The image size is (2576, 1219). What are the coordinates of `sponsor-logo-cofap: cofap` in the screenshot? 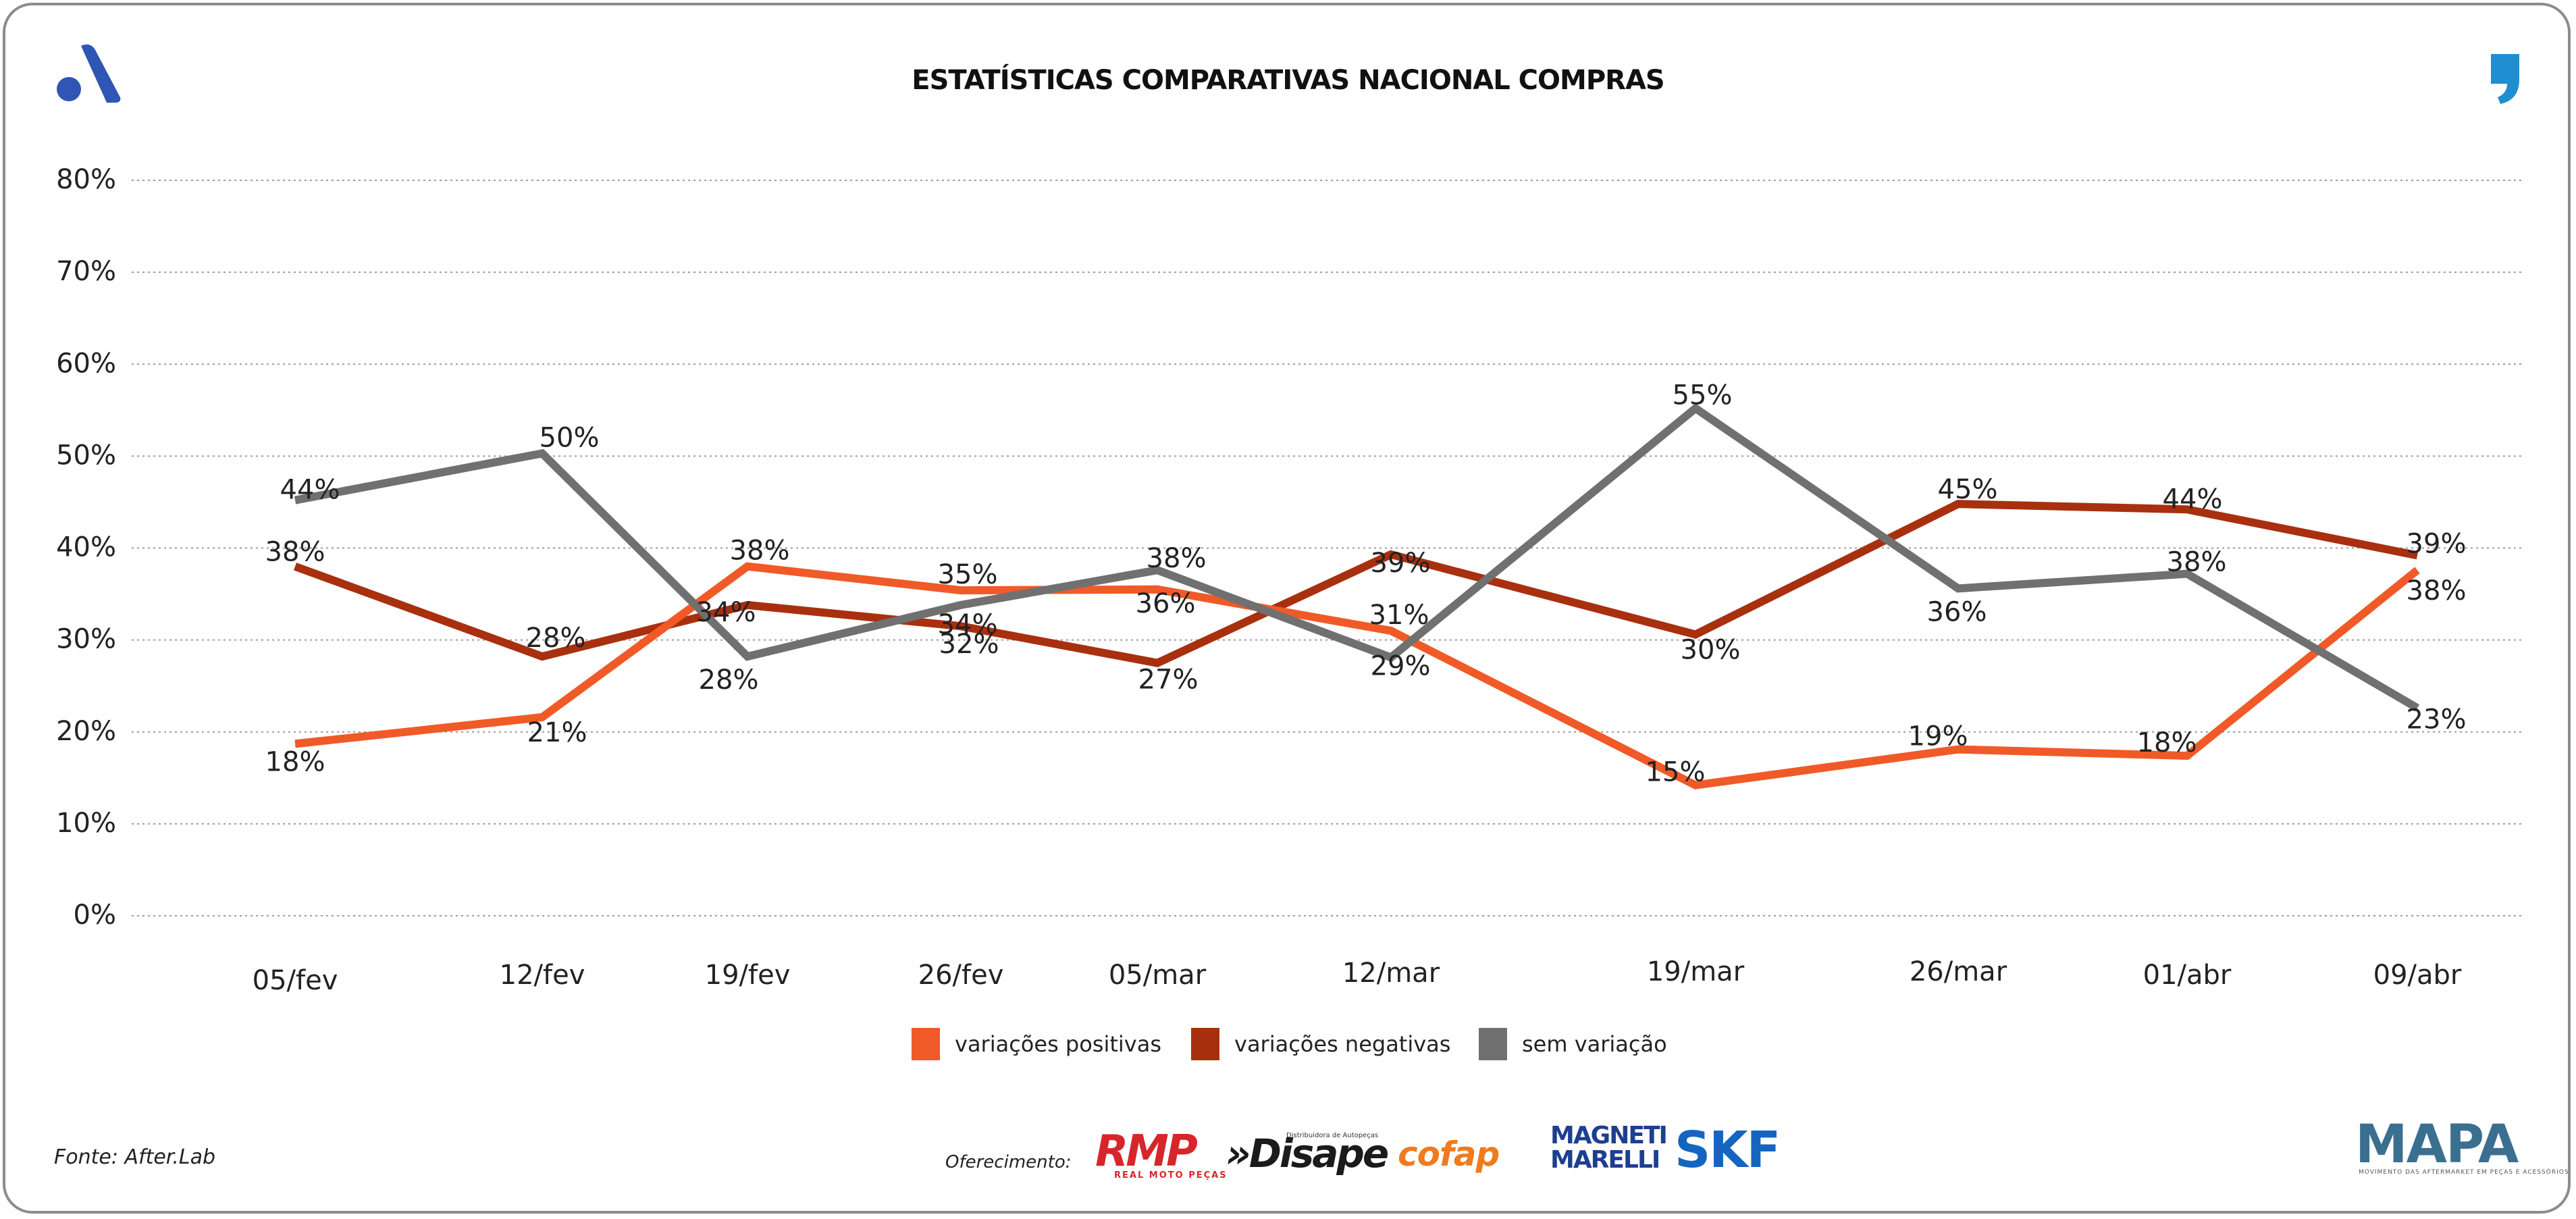 It's located at (1449, 1154).